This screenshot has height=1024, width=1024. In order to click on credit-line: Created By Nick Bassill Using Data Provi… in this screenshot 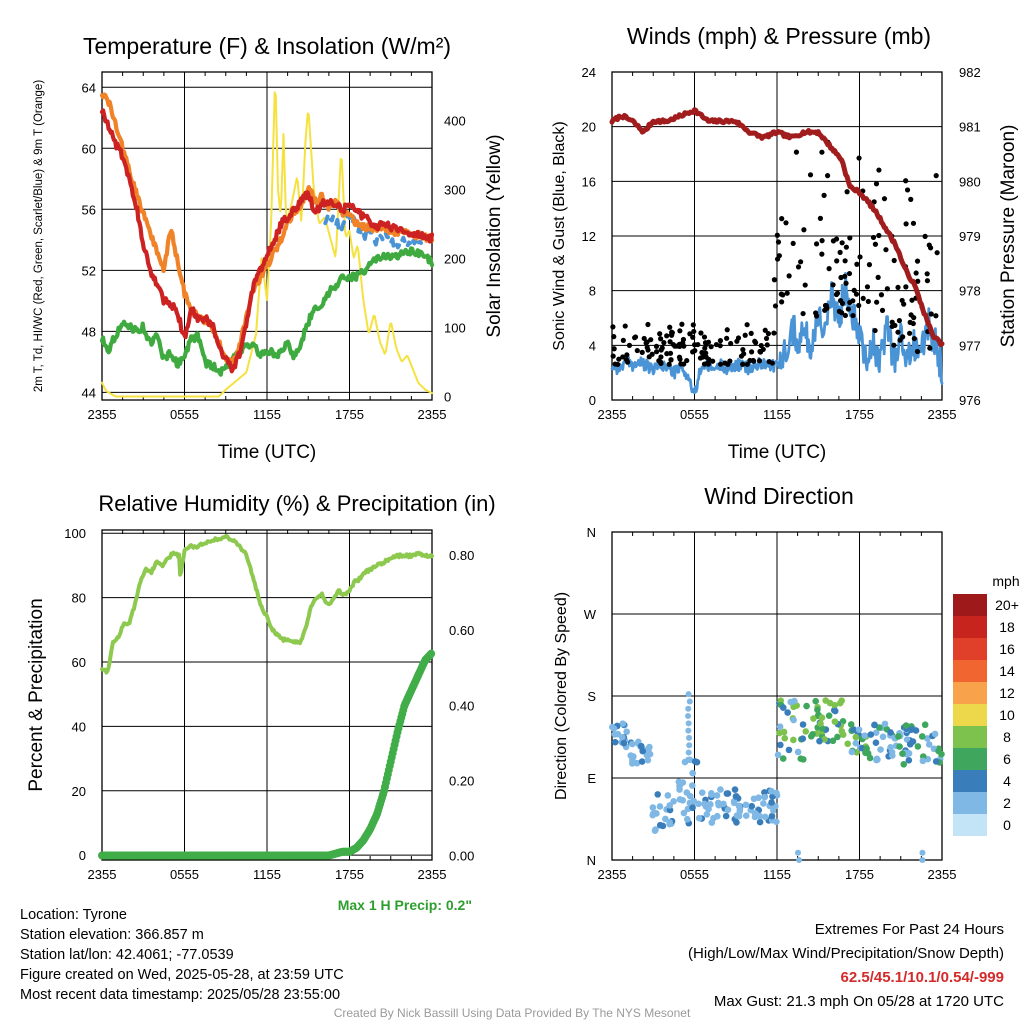, I will do `click(512, 1013)`.